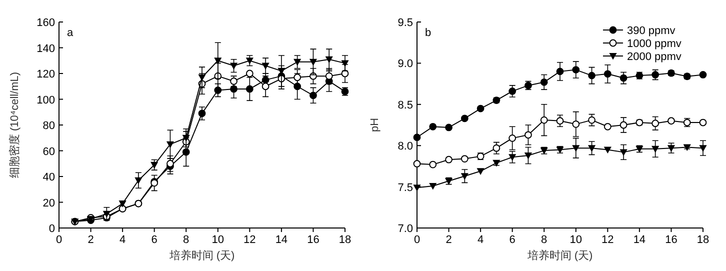 This screenshot has height=271, width=726. What do you see at coordinates (70, 33) in the screenshot?
I see `chart-title: a` at bounding box center [70, 33].